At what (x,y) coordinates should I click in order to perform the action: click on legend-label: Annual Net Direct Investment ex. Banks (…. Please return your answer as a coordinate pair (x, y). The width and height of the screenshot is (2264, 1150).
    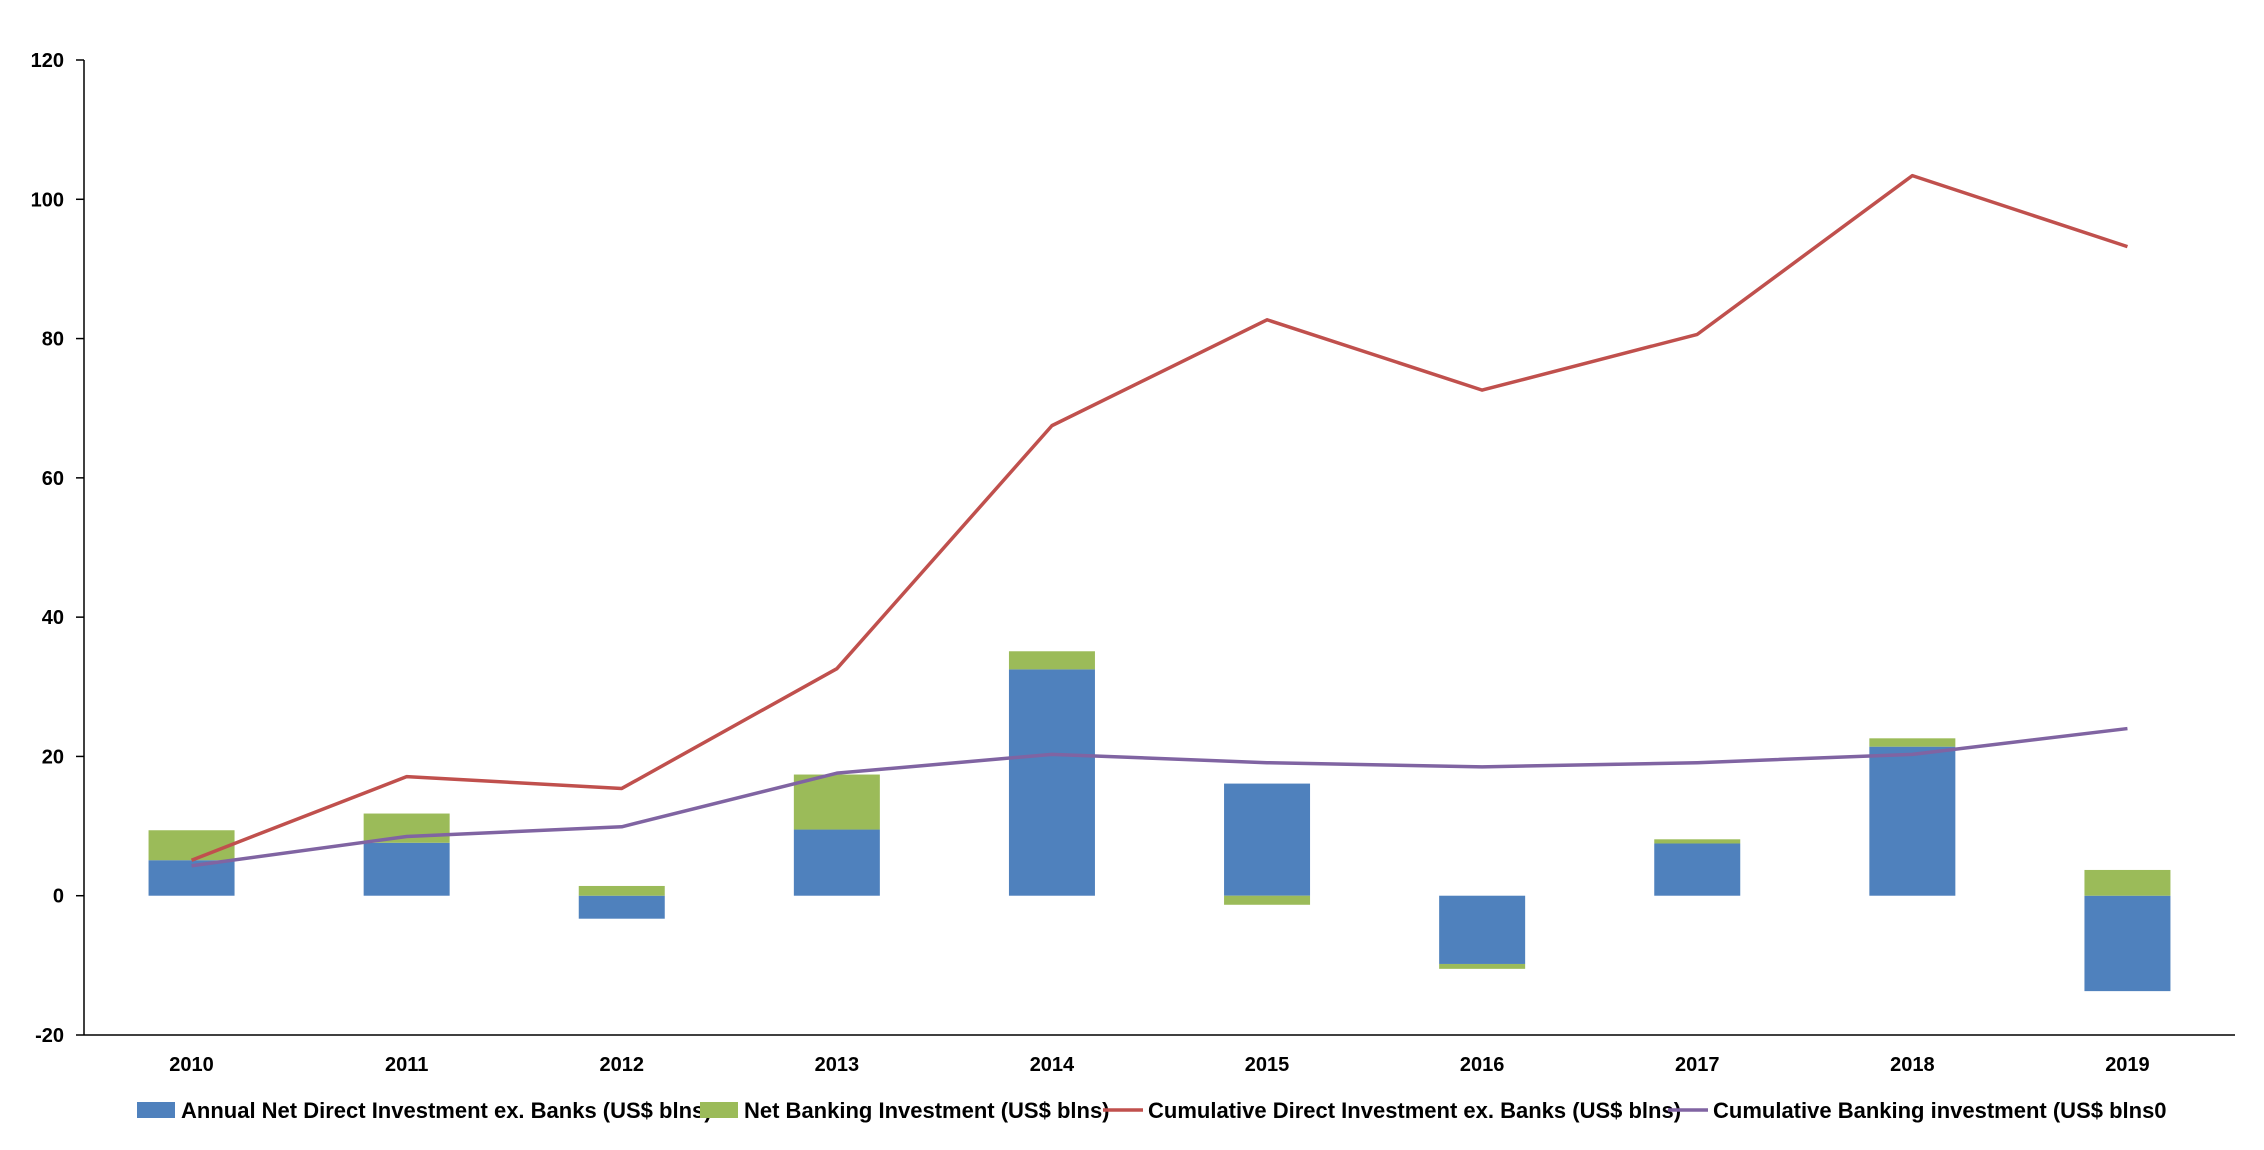
    Looking at the image, I should click on (446, 1110).